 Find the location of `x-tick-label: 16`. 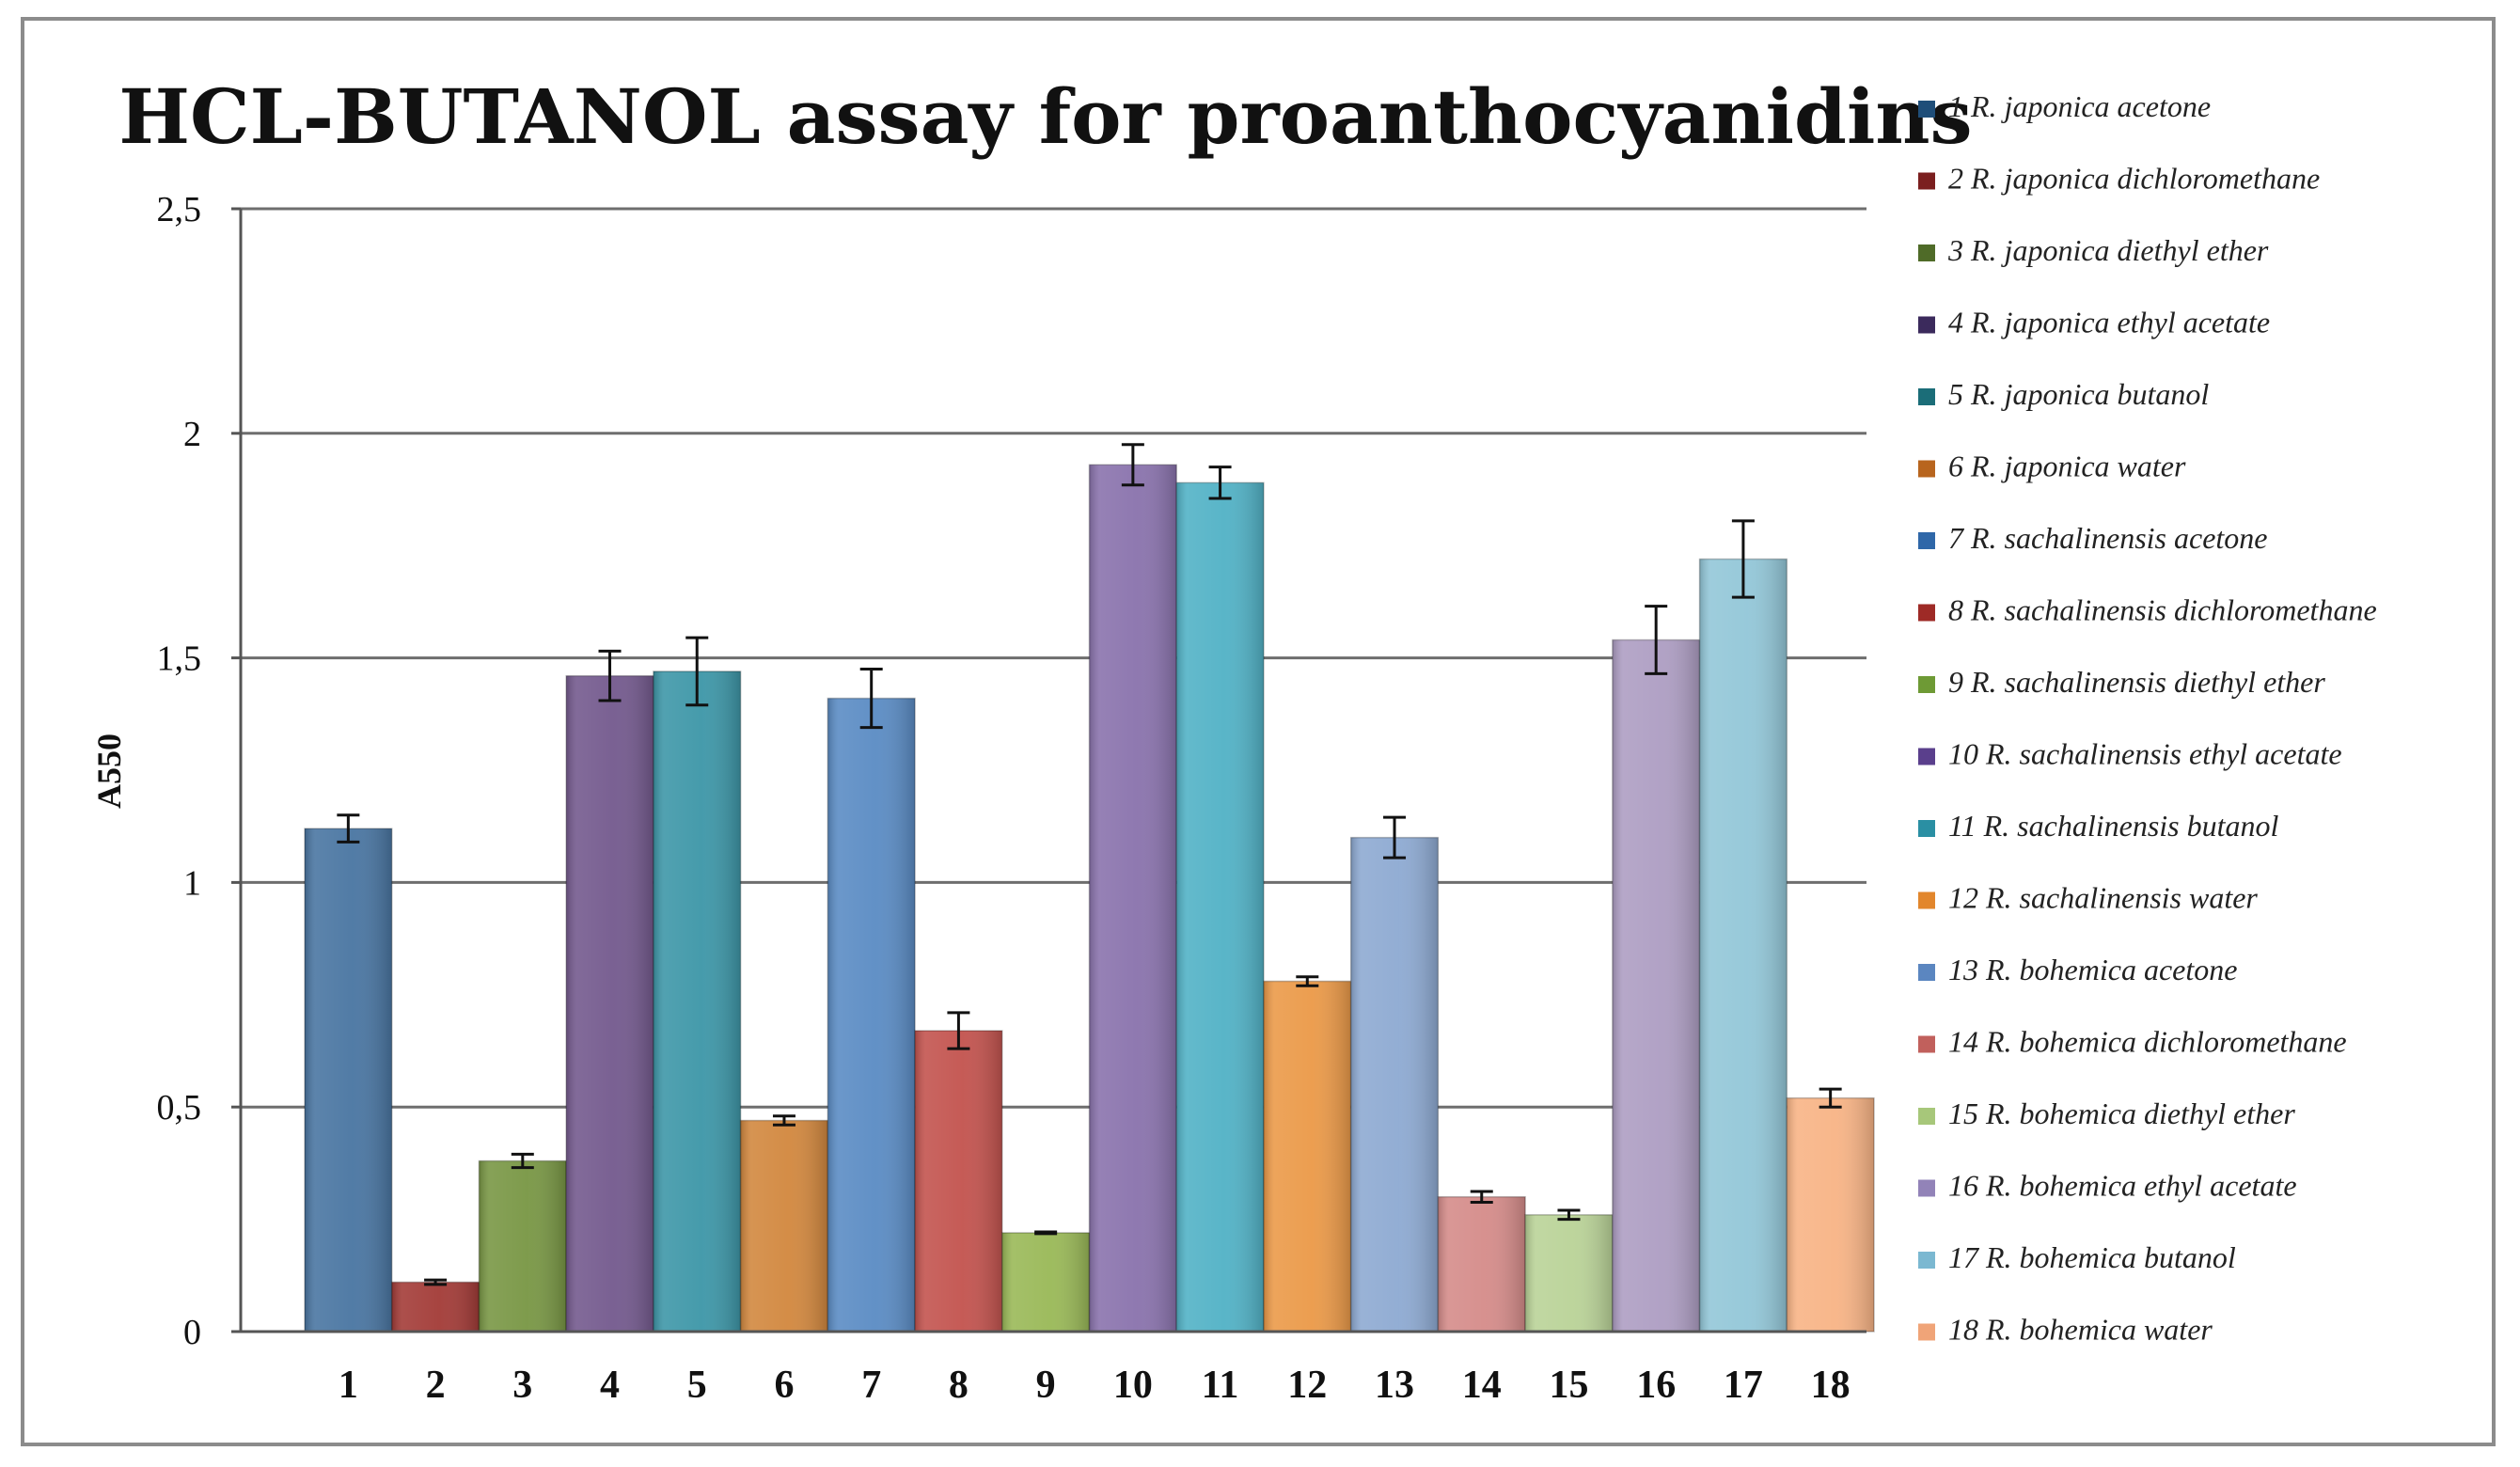

x-tick-label: 16 is located at coordinates (1656, 1385).